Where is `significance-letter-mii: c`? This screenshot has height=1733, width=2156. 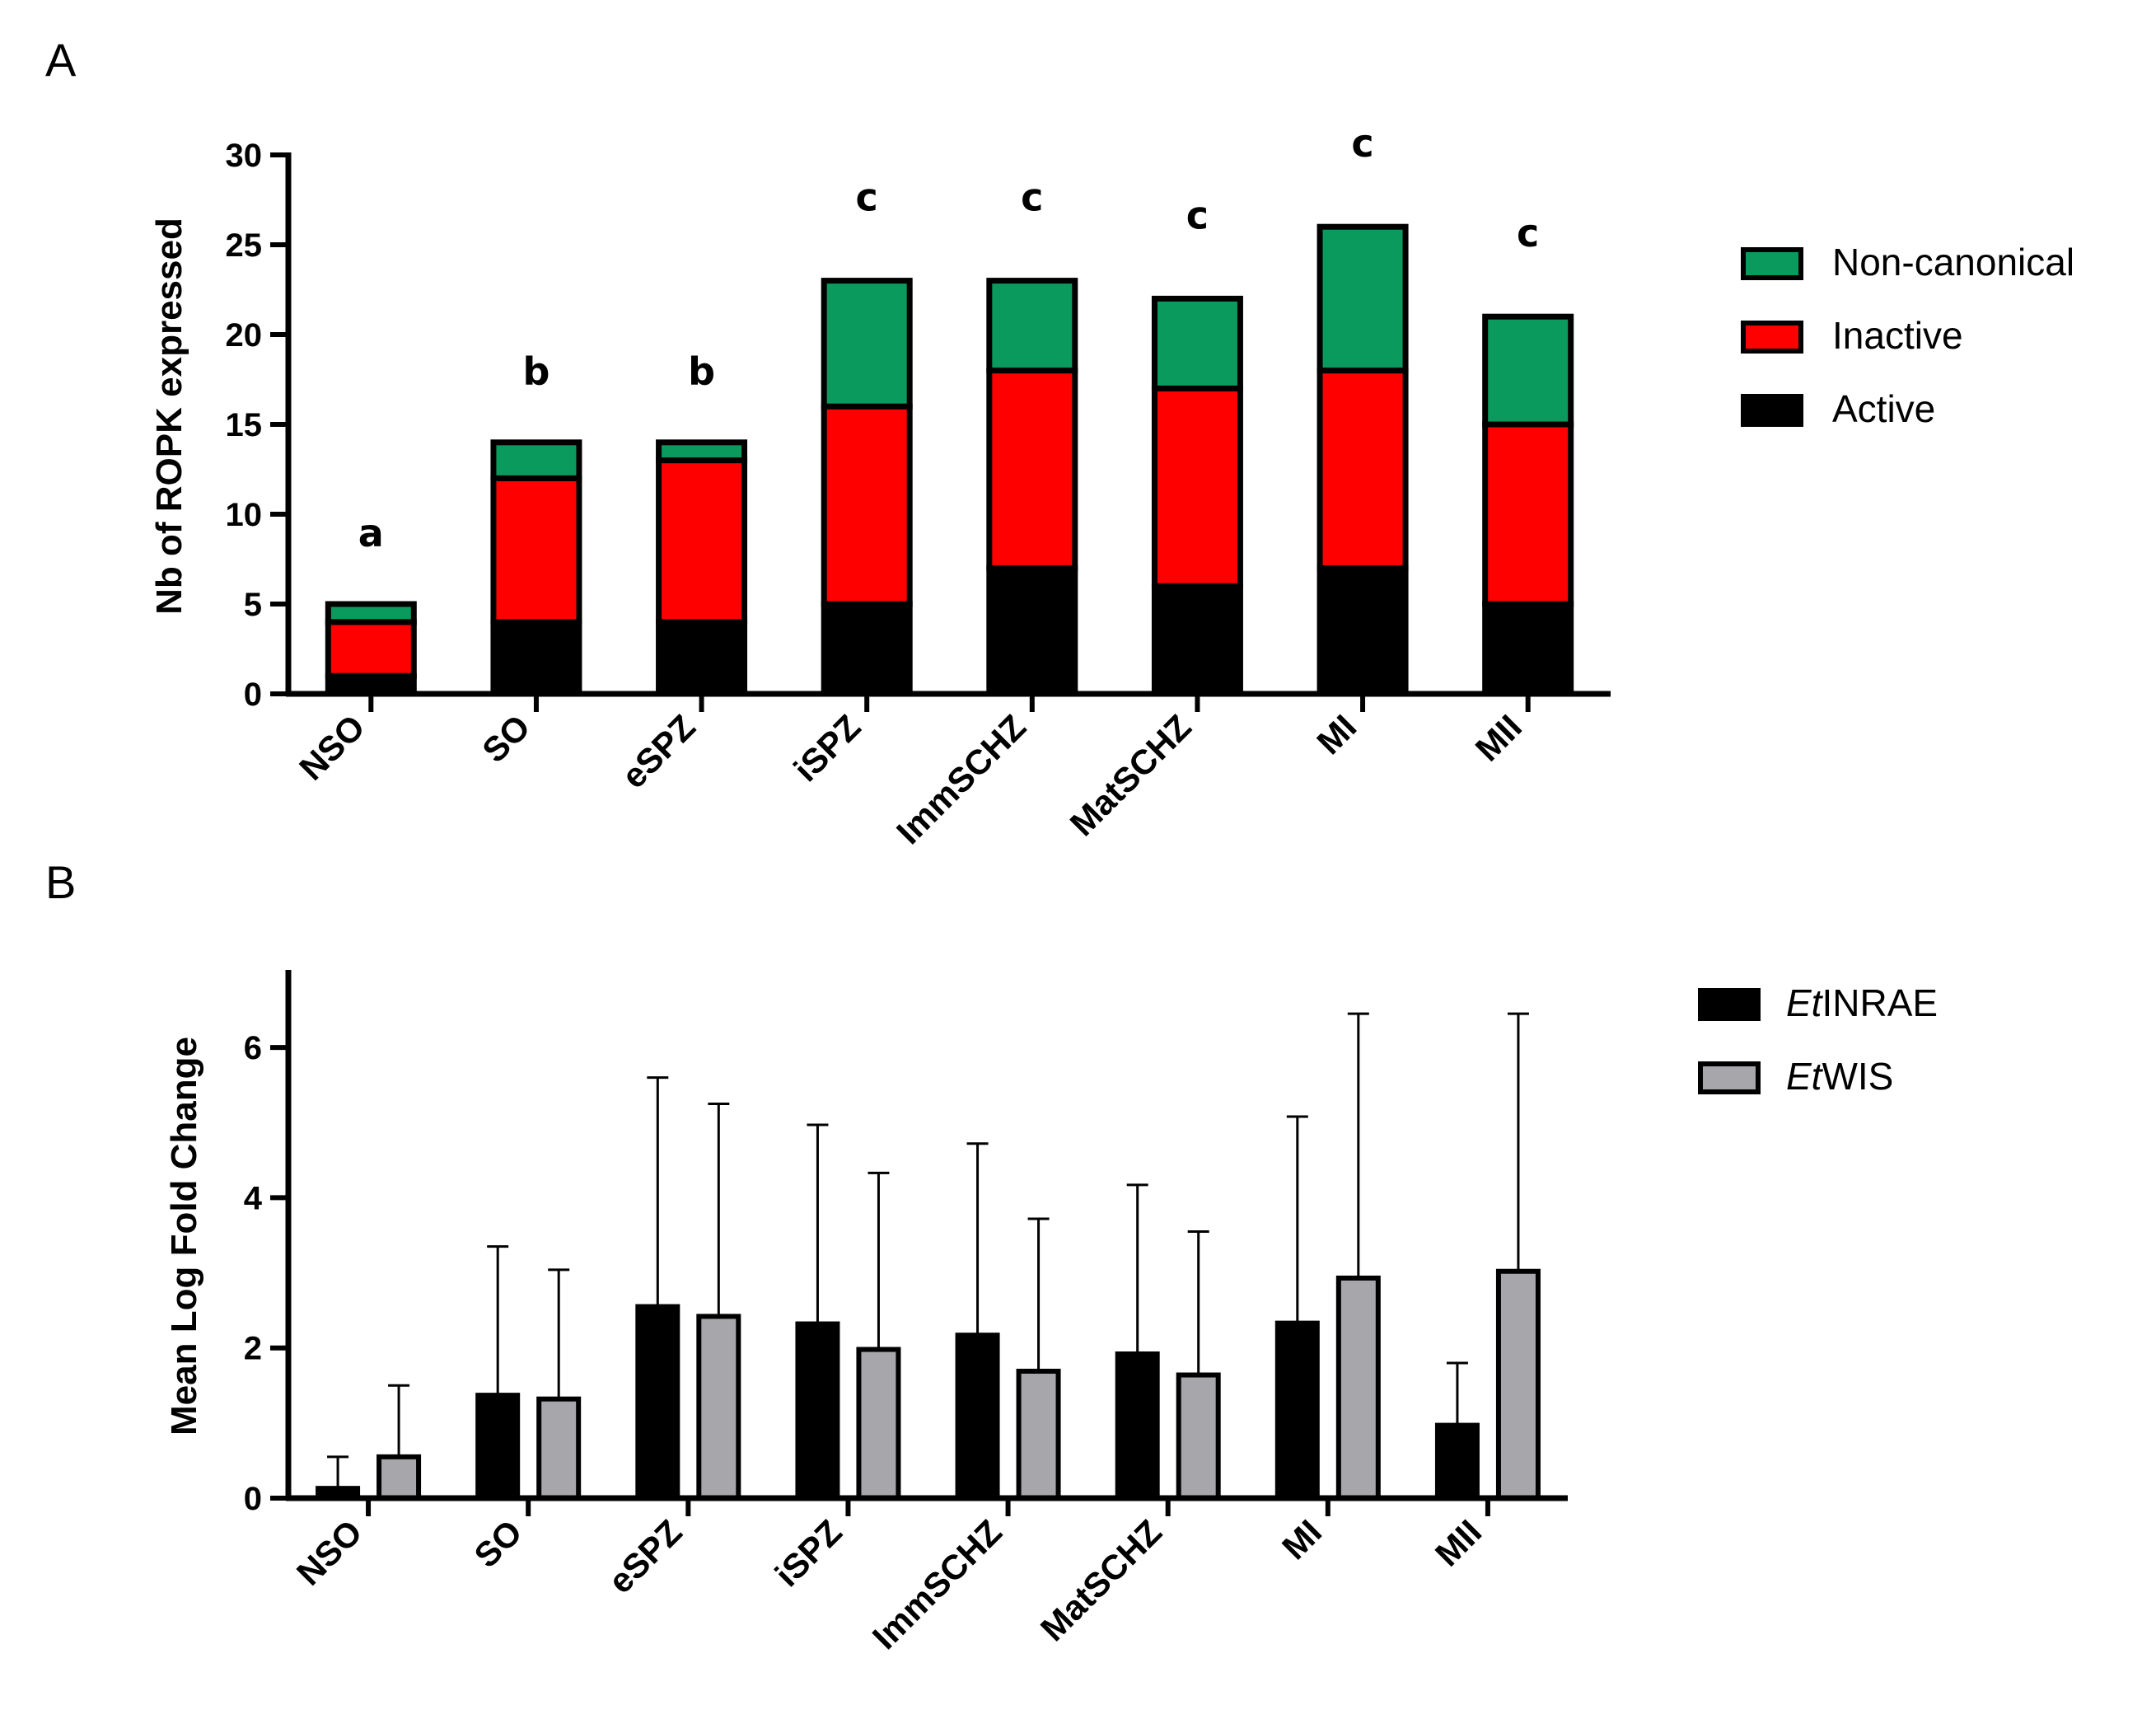 significance-letter-mii: c is located at coordinates (1528, 233).